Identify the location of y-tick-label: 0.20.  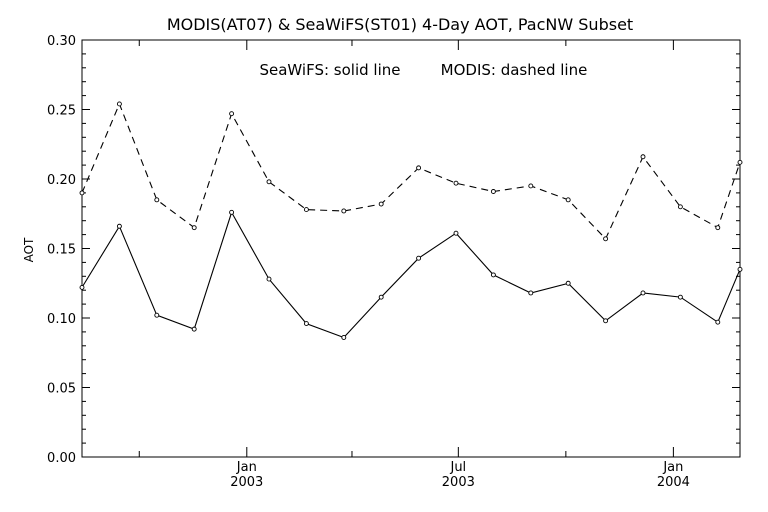
(61, 180).